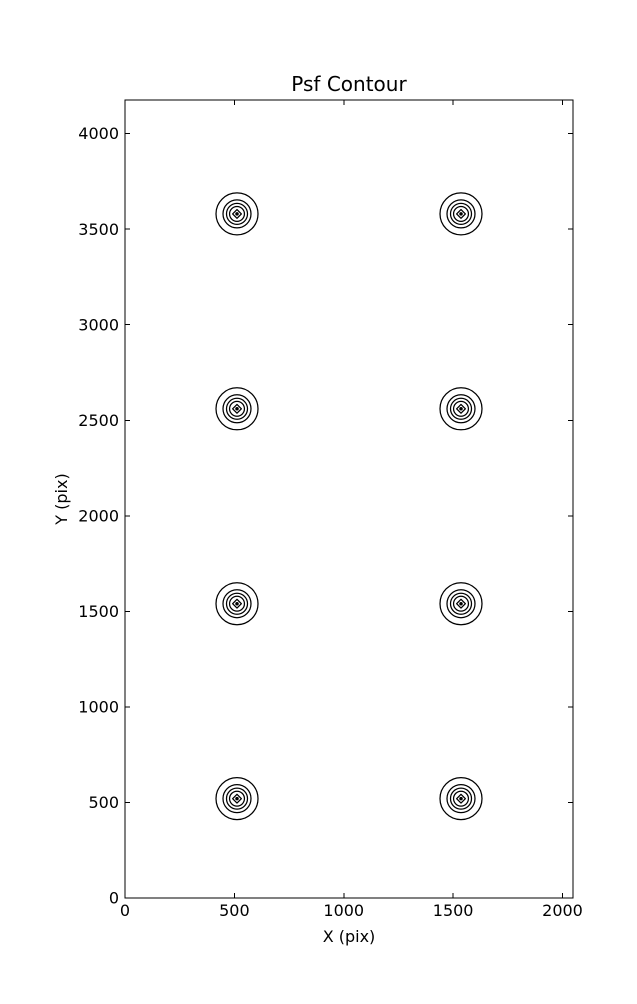  Describe the element at coordinates (234, 910) in the screenshot. I see `x-tick-label: 500` at that location.